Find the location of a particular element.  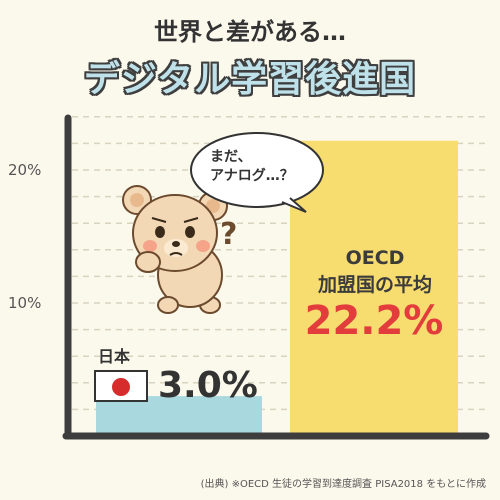

japan-flag-icon is located at coordinates (121, 386).